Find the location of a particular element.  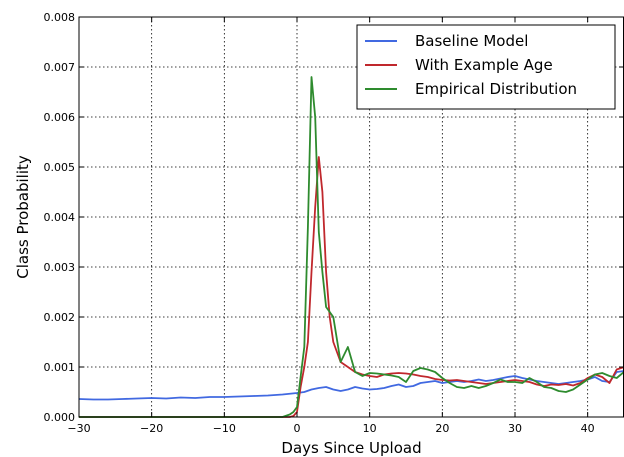

y-tick-label: 0.008 is located at coordinates (60, 17).